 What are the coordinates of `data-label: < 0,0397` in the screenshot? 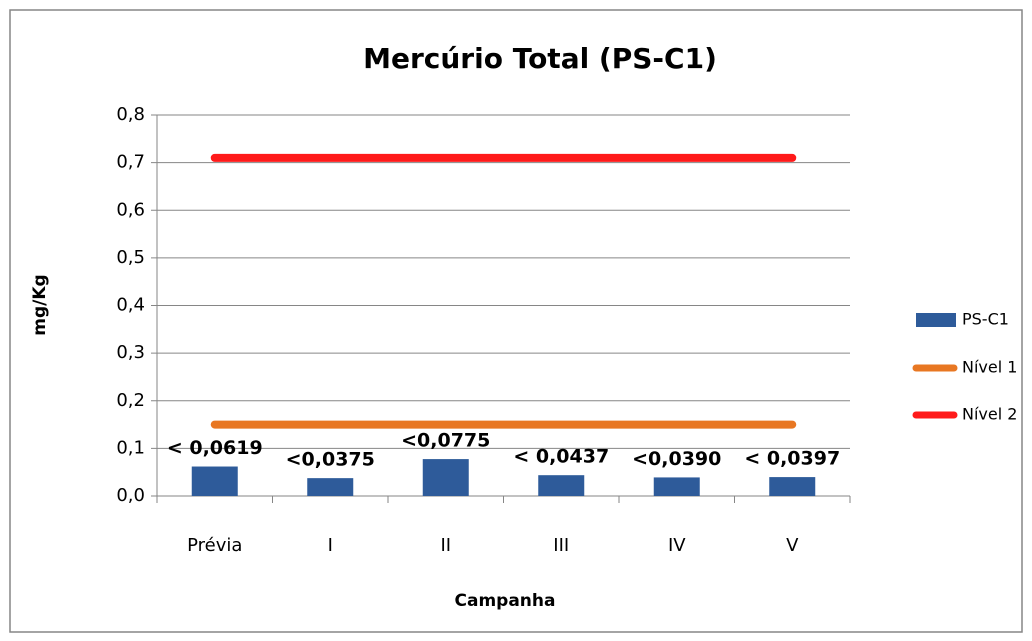 It's located at (792, 459).